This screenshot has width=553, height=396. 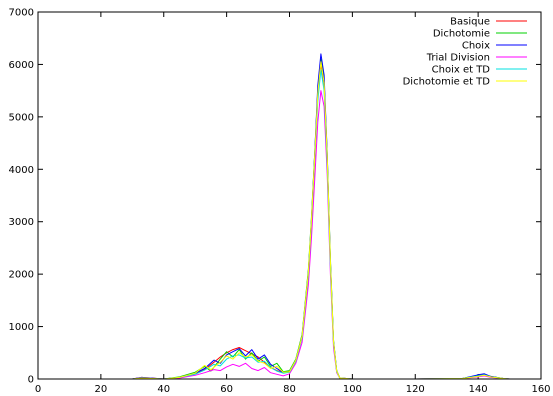 I want to click on legend-label: Trial Division, so click(x=458, y=58).